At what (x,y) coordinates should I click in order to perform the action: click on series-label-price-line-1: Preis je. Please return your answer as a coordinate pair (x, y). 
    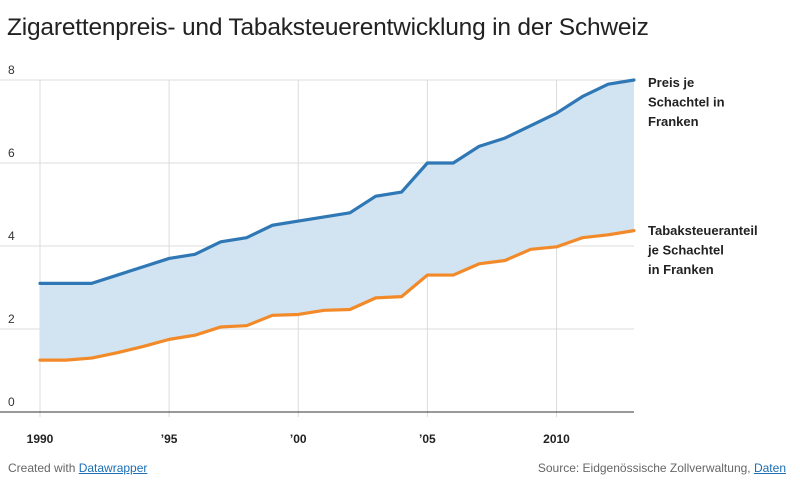
    Looking at the image, I should click on (671, 82).